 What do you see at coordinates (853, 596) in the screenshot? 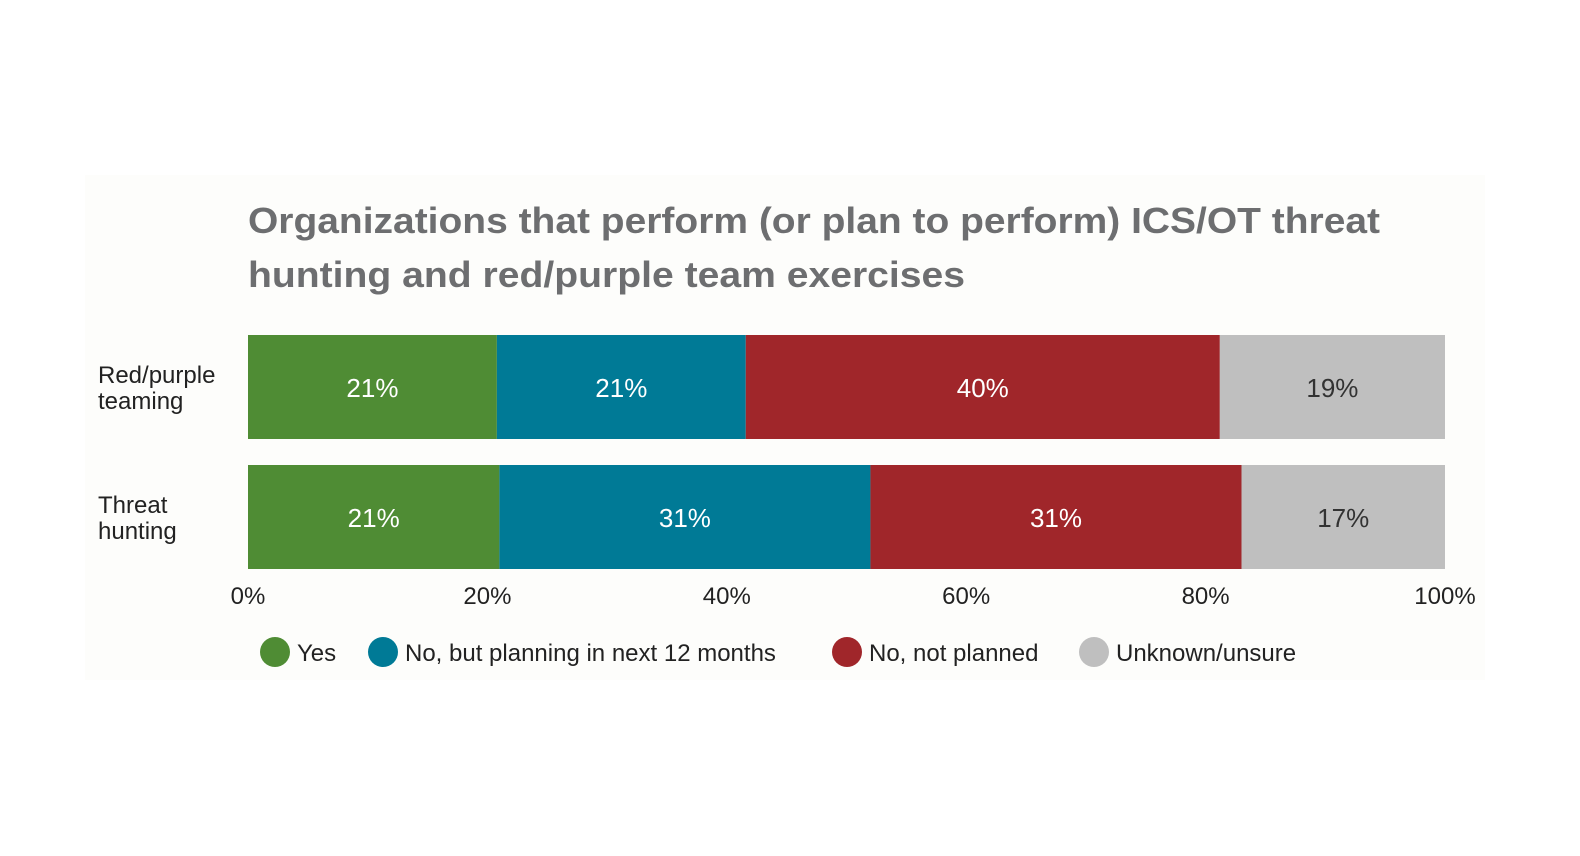
I see `x-axis-ticks: 0% 20% 40% 60% 80% 100%` at bounding box center [853, 596].